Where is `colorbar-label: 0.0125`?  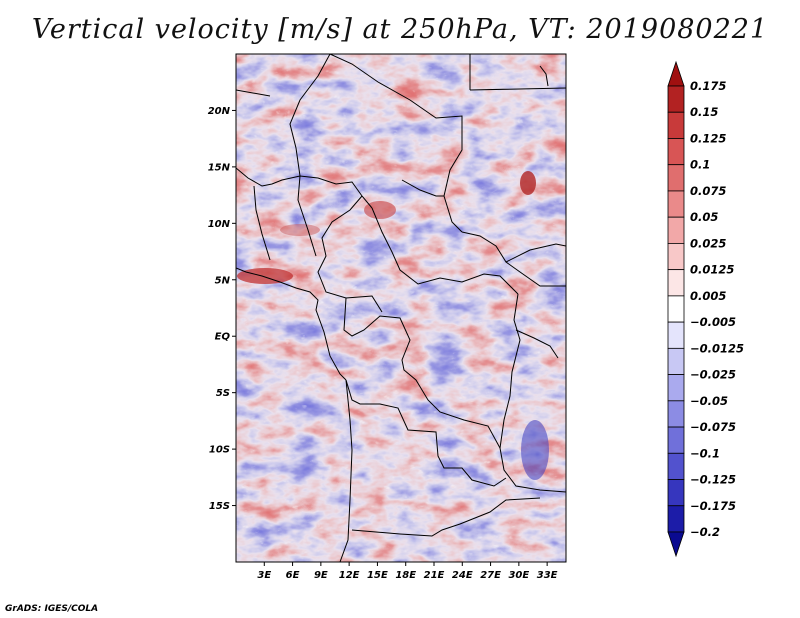 colorbar-label: 0.0125 is located at coordinates (712, 270).